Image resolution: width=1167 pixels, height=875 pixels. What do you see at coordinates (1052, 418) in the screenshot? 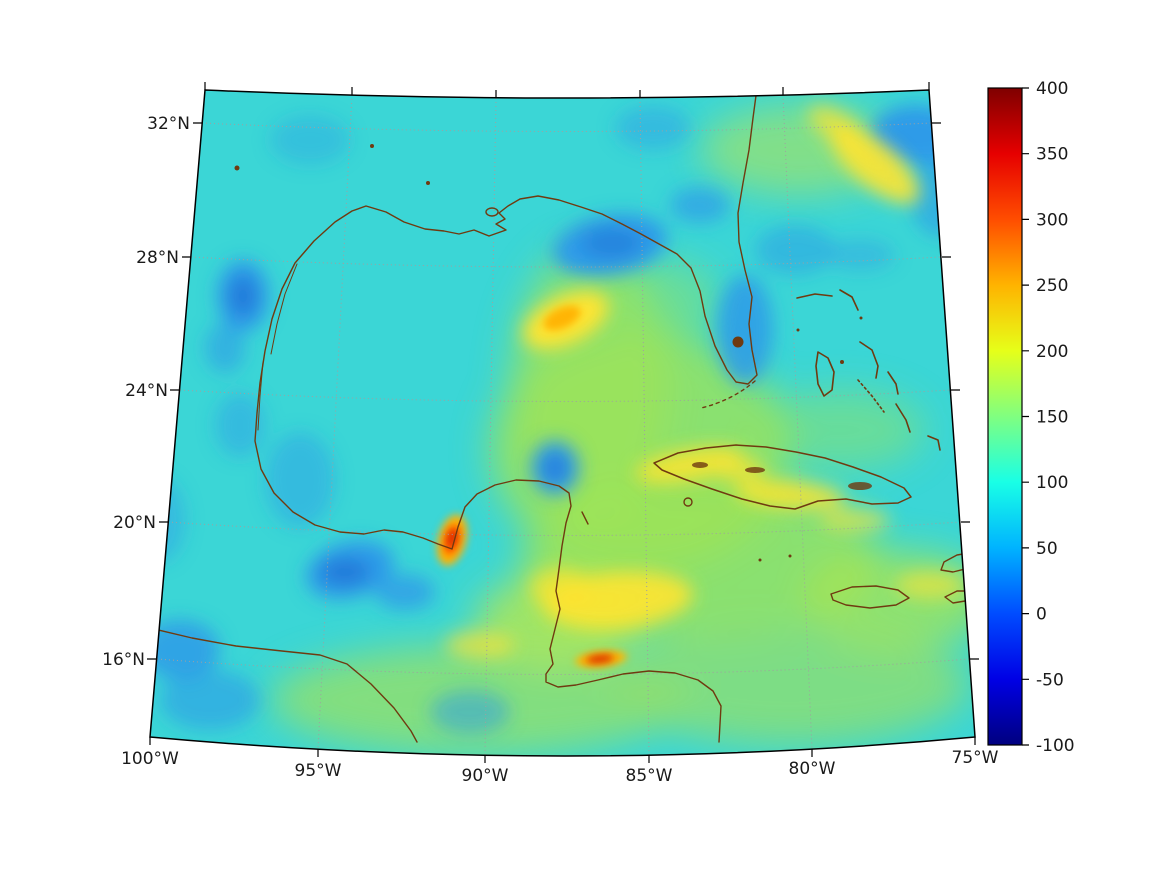
I see `colorbar-tick-label-150: 150` at bounding box center [1052, 418].